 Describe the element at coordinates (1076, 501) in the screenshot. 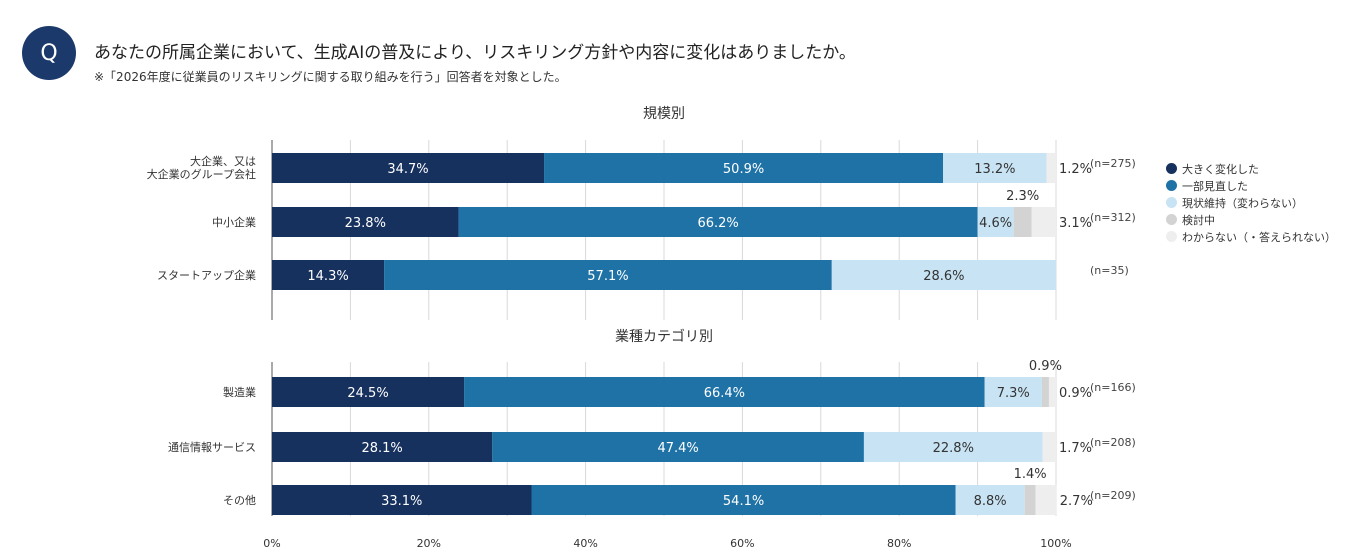

I see `data-label: 2.7%` at that location.